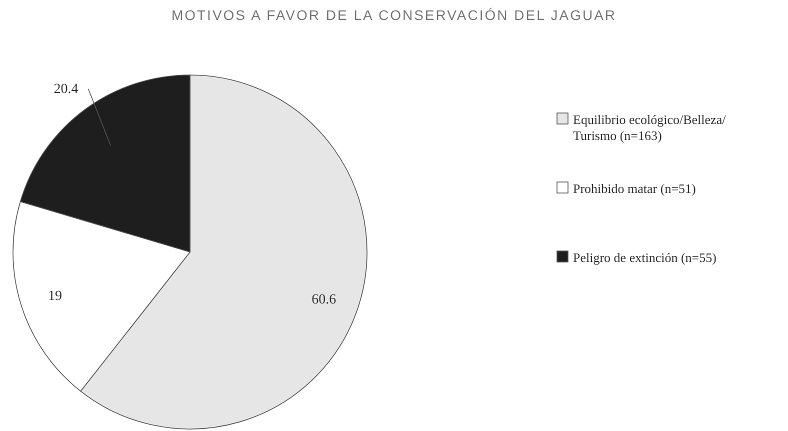 This screenshot has height=431, width=788. I want to click on data-label: 20.4, so click(66, 89).